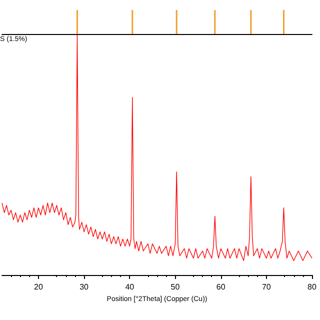 This screenshot has height=320, width=320. I want to click on x-tick-label: 70, so click(267, 287).